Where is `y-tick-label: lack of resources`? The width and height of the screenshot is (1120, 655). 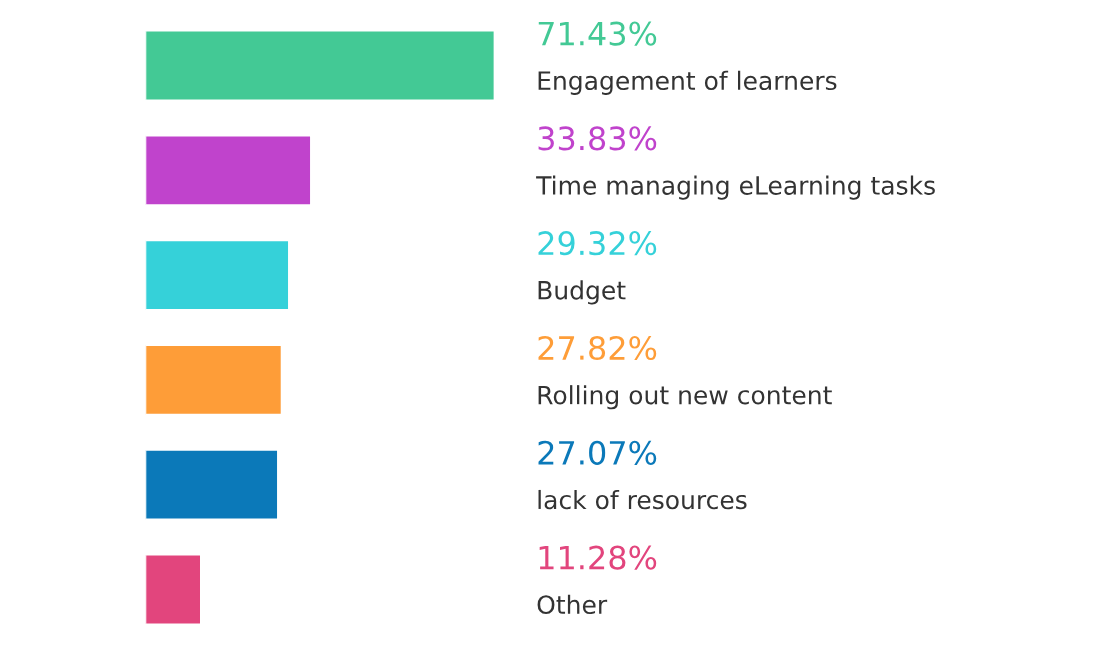
y-tick-label: lack of resources is located at coordinates (642, 499).